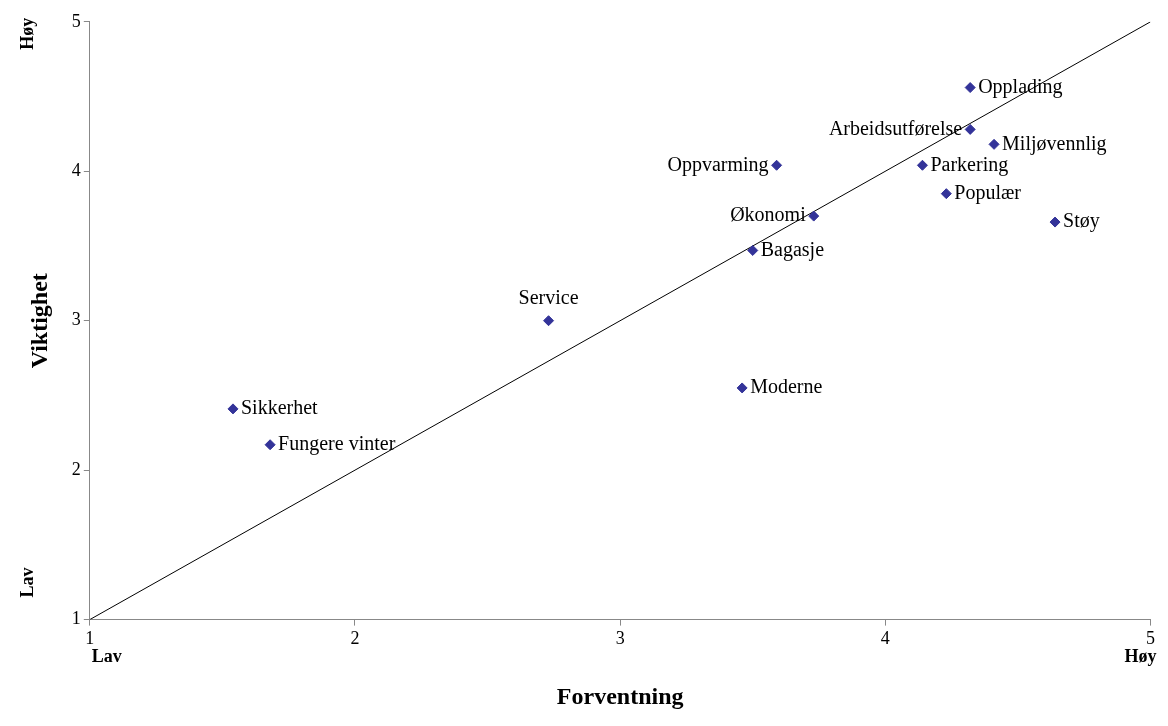 This screenshot has width=1168, height=726. I want to click on series-label: Fungere vinter, so click(337, 443).